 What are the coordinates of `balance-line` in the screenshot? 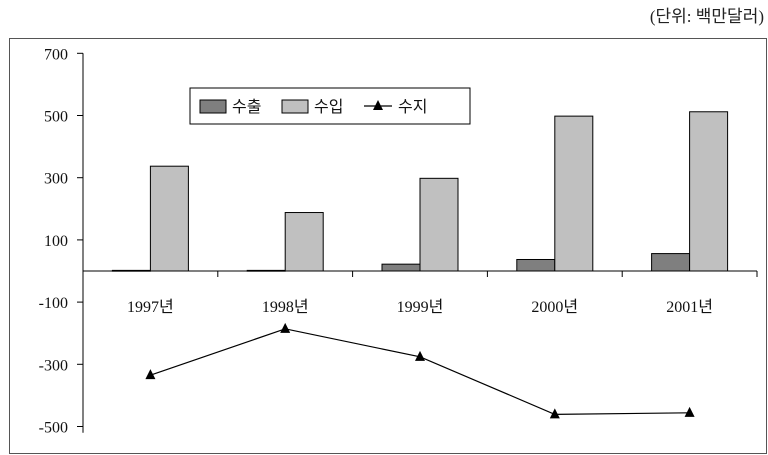 It's located at (420, 371).